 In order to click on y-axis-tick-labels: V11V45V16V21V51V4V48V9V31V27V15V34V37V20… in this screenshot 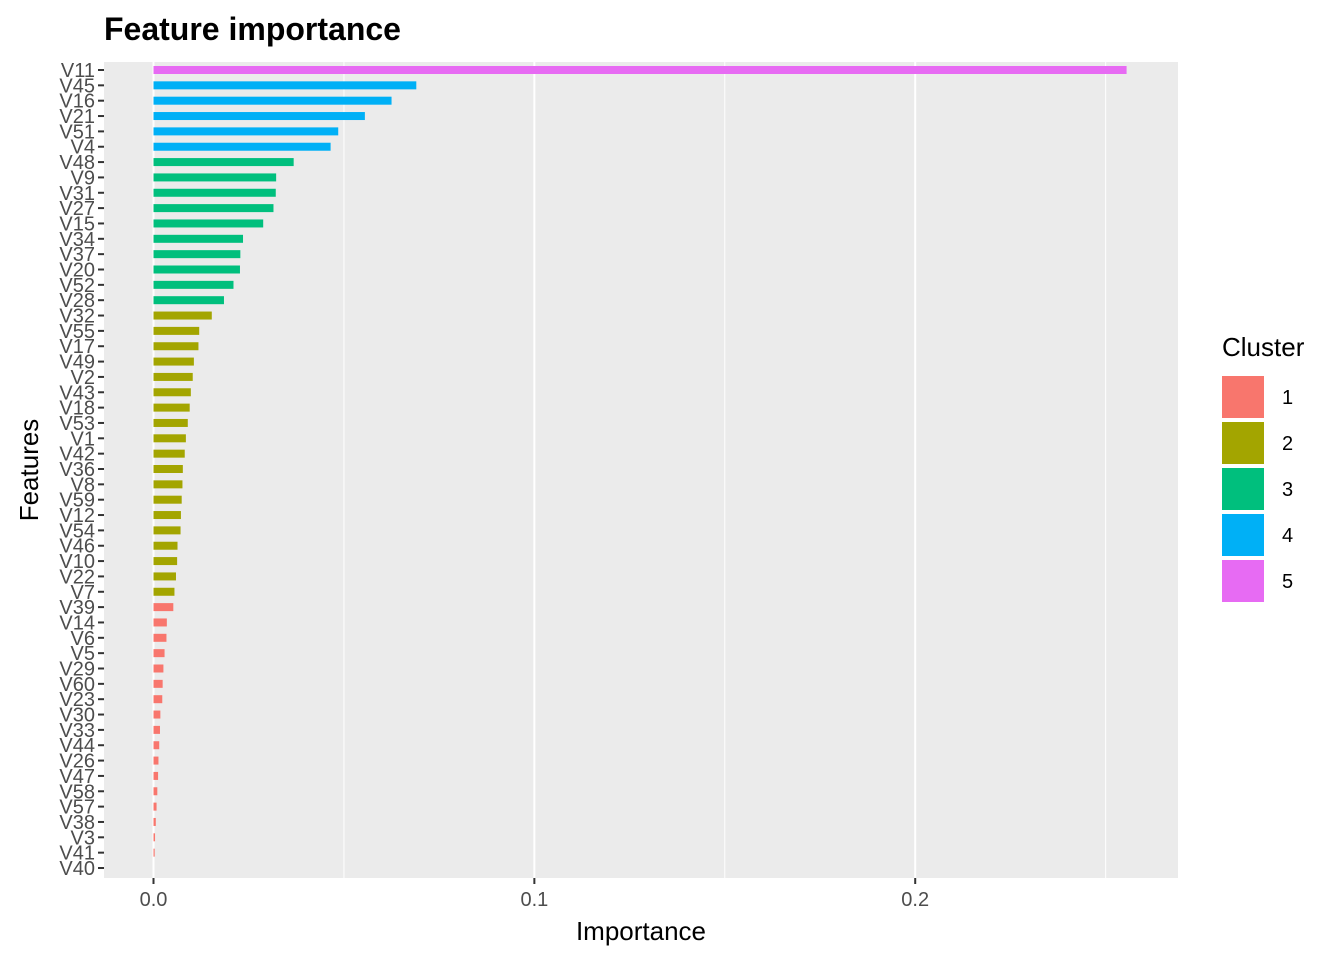, I will do `click(81, 470)`.